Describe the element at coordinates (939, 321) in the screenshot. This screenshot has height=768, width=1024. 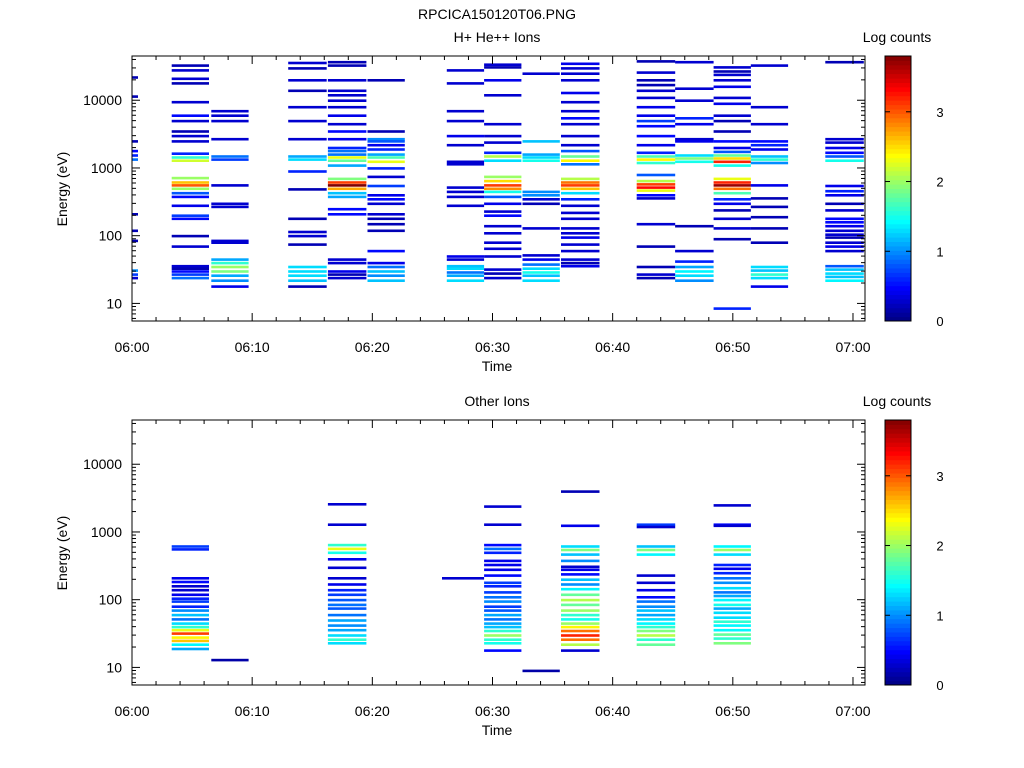
I see `colorbar-tick-label: 0` at that location.